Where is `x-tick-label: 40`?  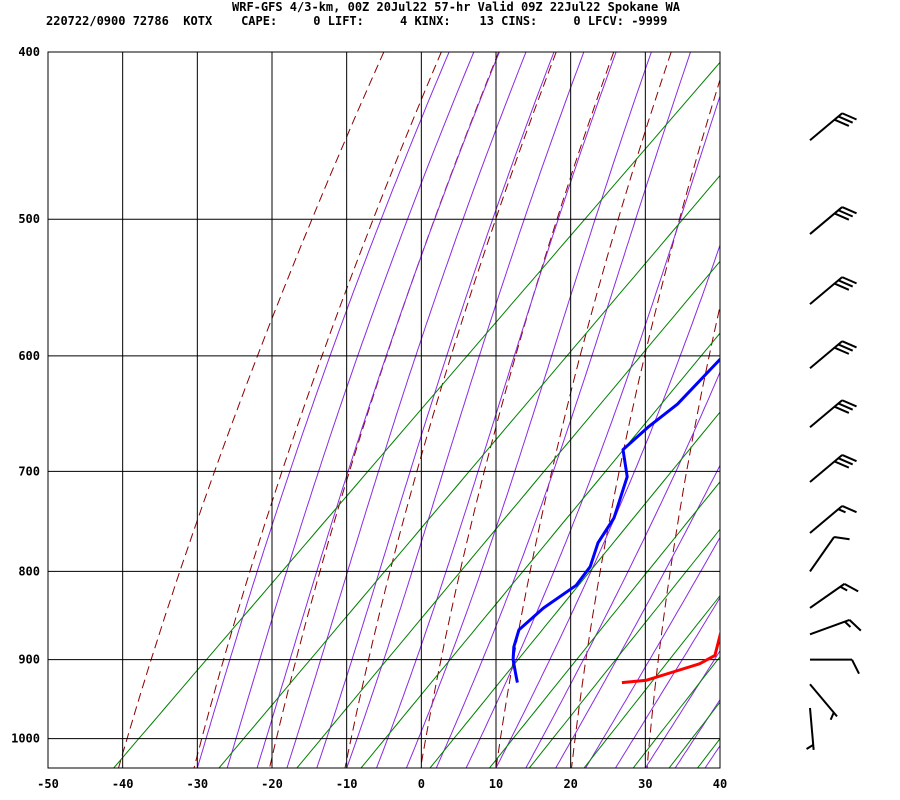
x-tick-label: 40 is located at coordinates (720, 784).